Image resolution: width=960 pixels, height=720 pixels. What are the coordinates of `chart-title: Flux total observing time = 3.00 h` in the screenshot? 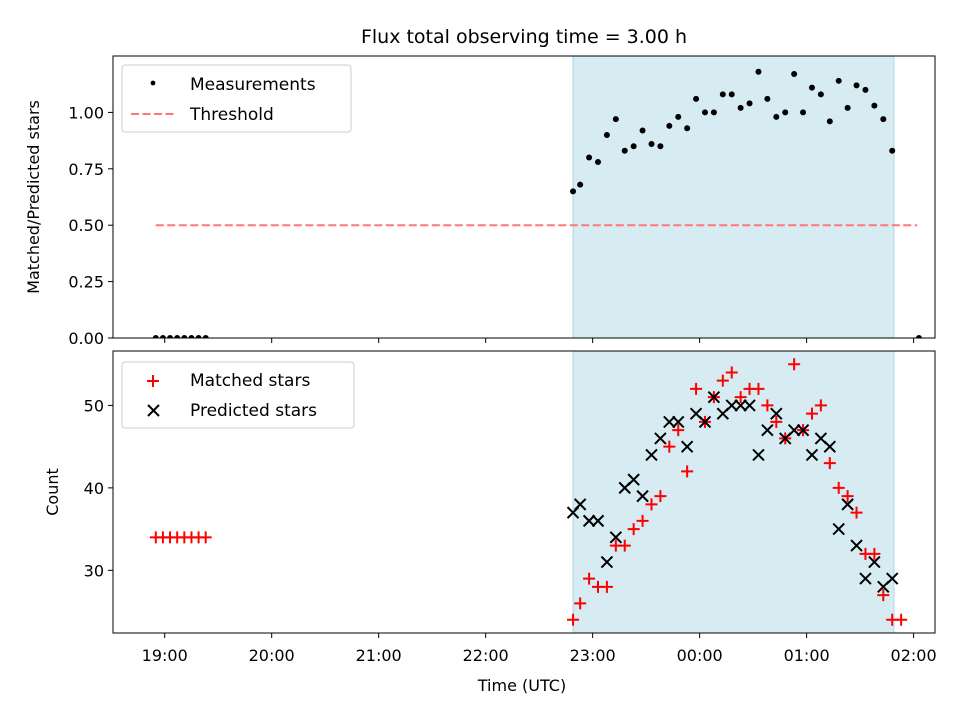 It's located at (524, 37).